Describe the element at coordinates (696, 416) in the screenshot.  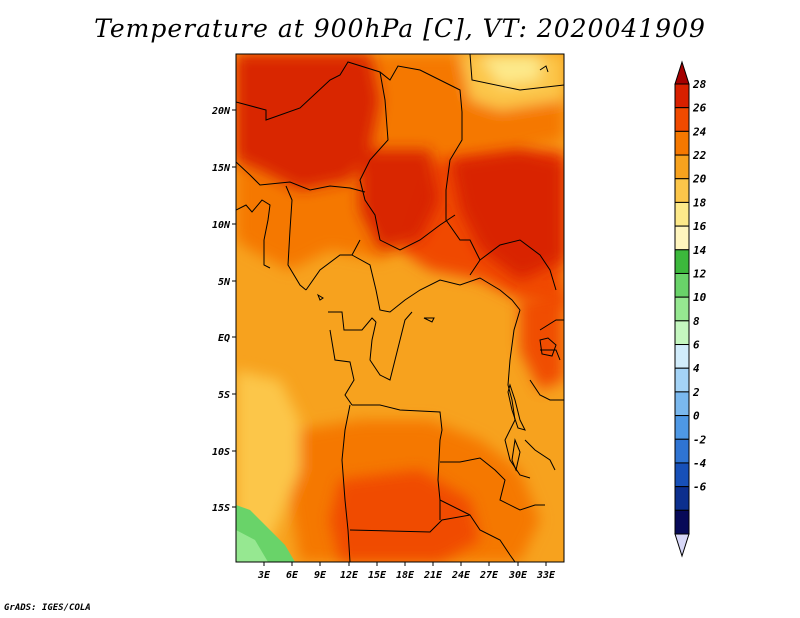
I see `colorbar-label: 0` at that location.